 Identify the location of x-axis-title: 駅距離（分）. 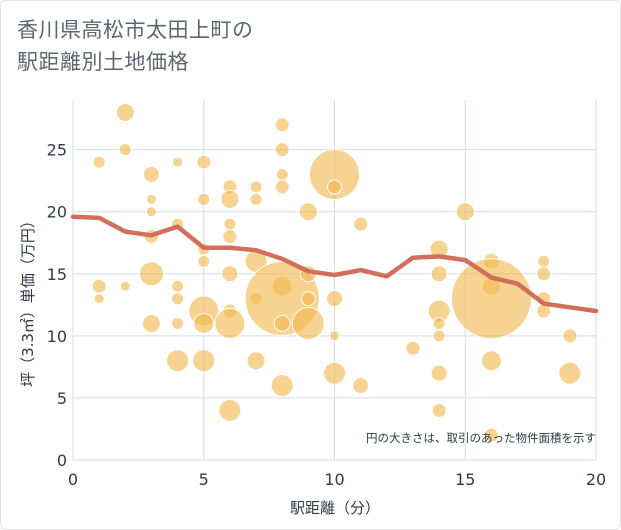
(335, 508).